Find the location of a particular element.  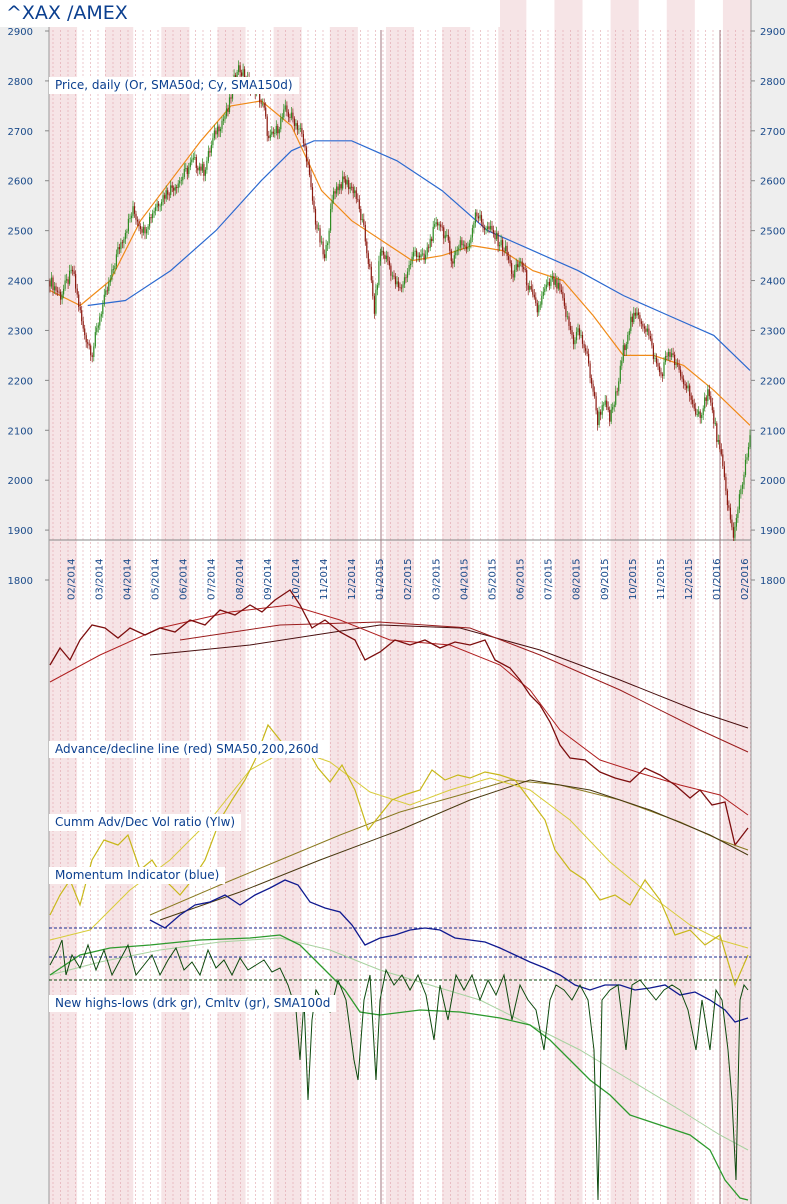

y-tick-label-left: 2100 is located at coordinates (20, 431).